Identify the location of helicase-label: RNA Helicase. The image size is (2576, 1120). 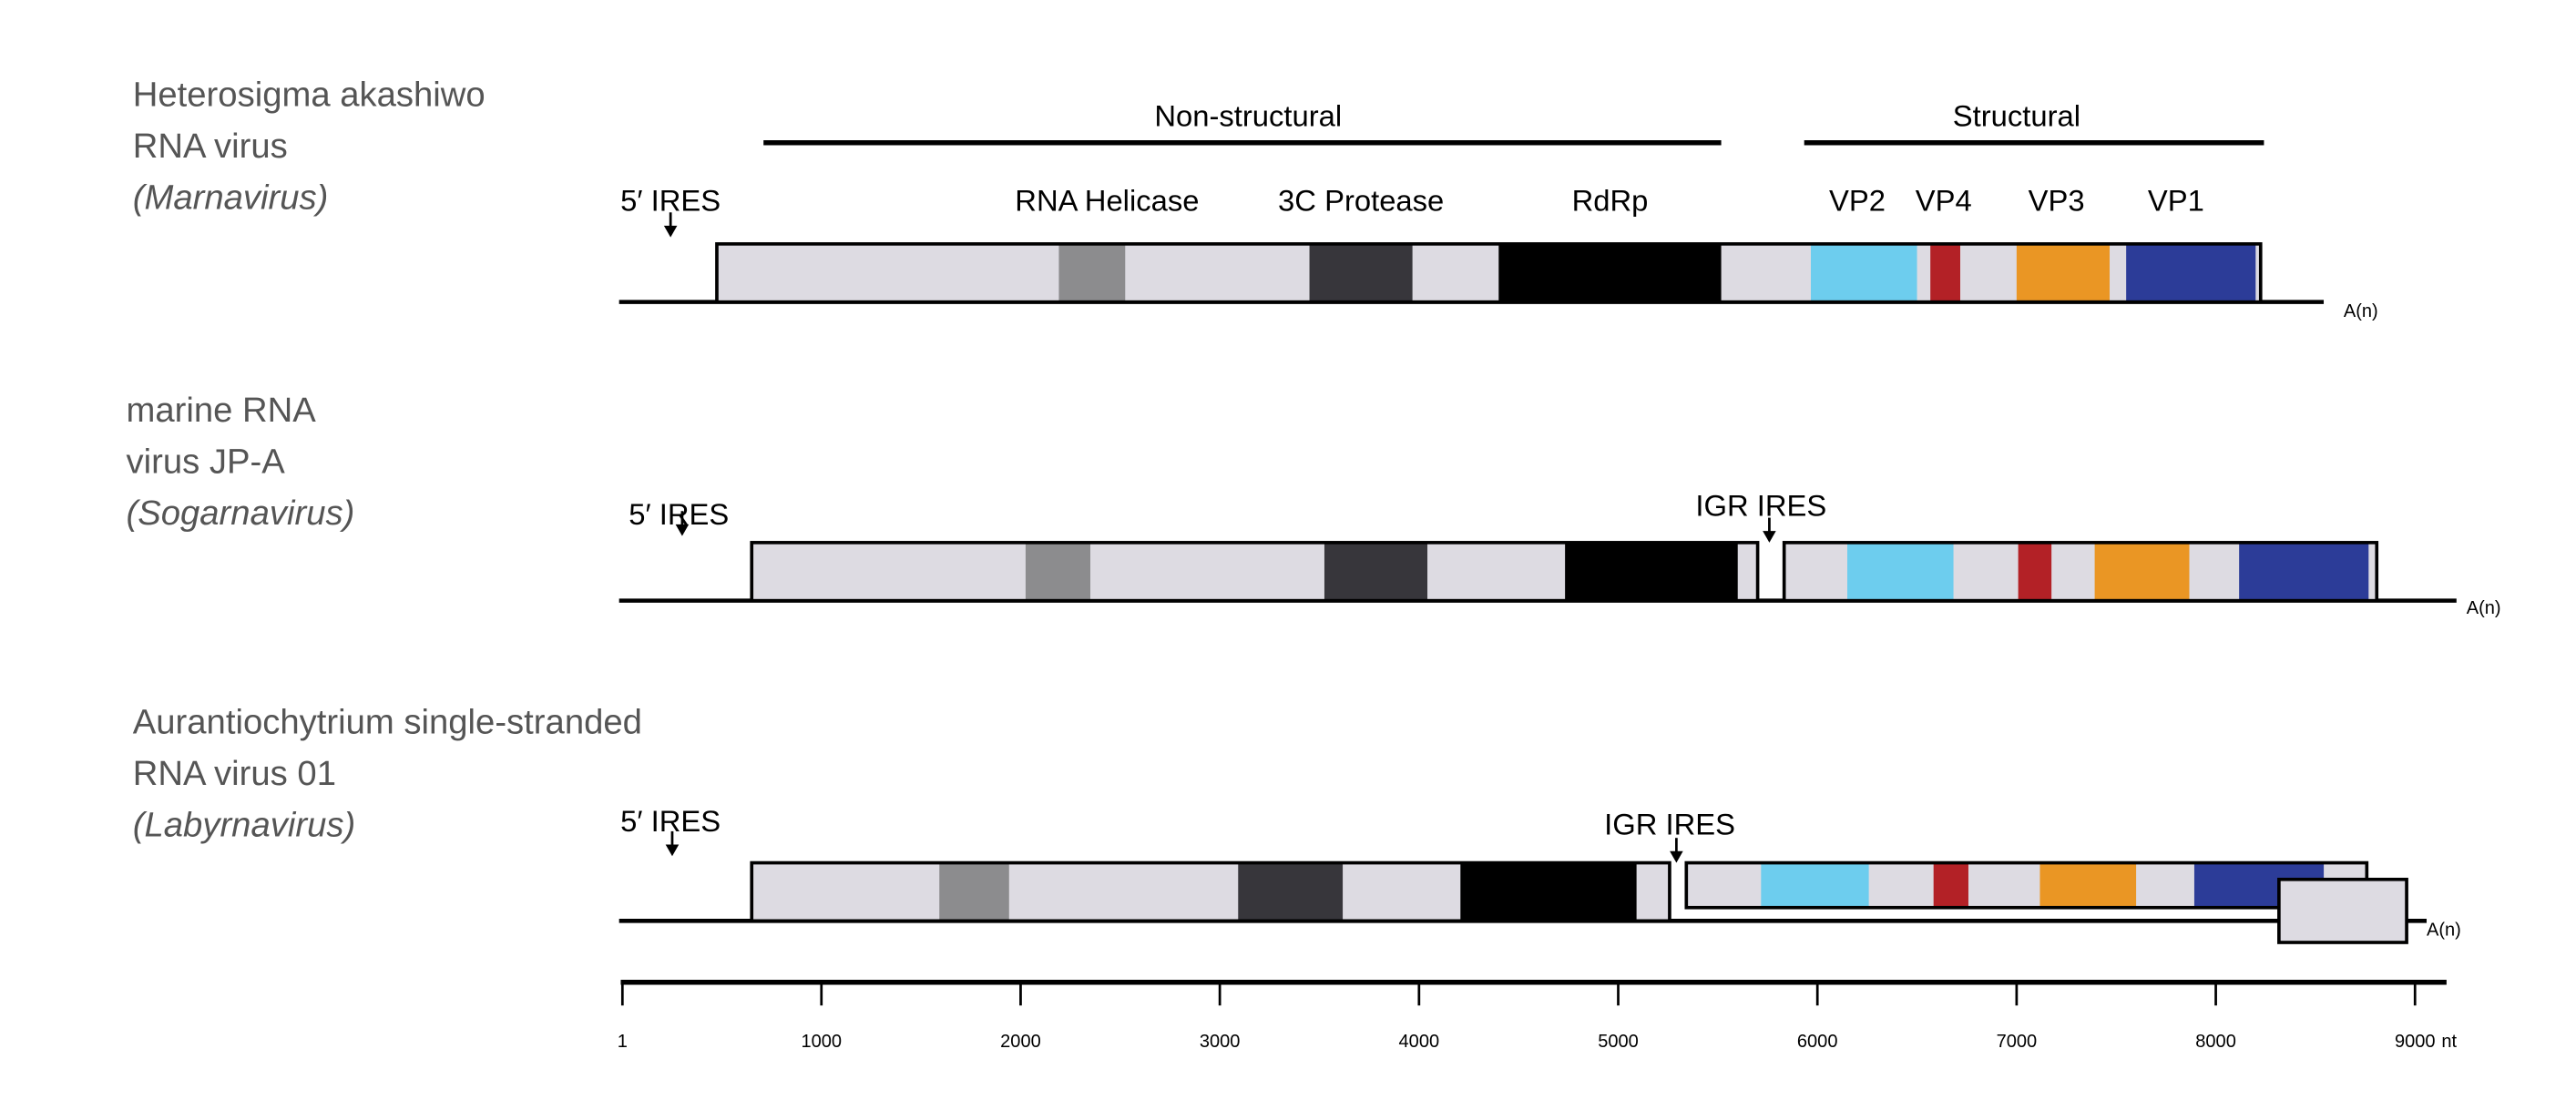
(1107, 200).